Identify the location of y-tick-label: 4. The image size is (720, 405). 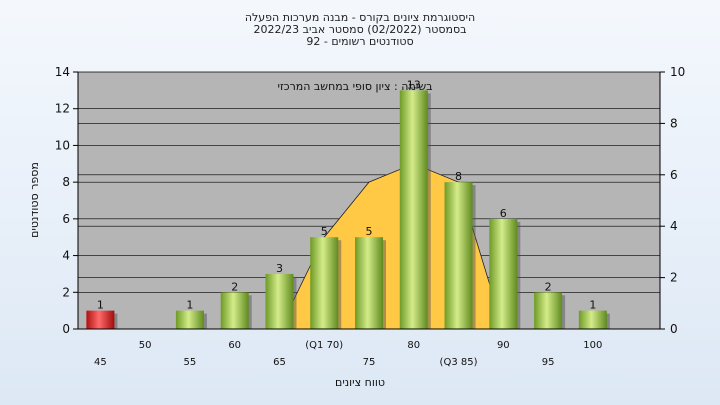
(66, 256).